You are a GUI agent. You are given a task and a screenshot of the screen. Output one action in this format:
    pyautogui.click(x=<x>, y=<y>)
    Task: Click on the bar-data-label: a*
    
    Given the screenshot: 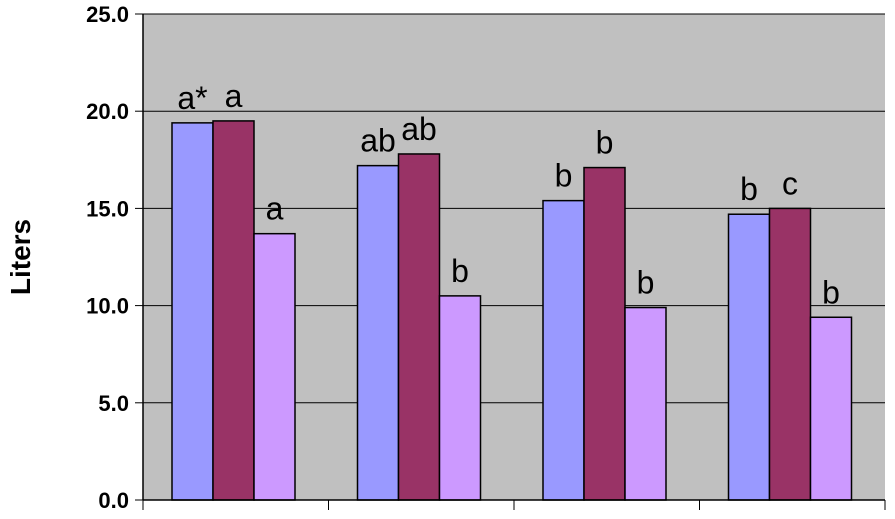 What is the action you would take?
    pyautogui.click(x=192, y=98)
    